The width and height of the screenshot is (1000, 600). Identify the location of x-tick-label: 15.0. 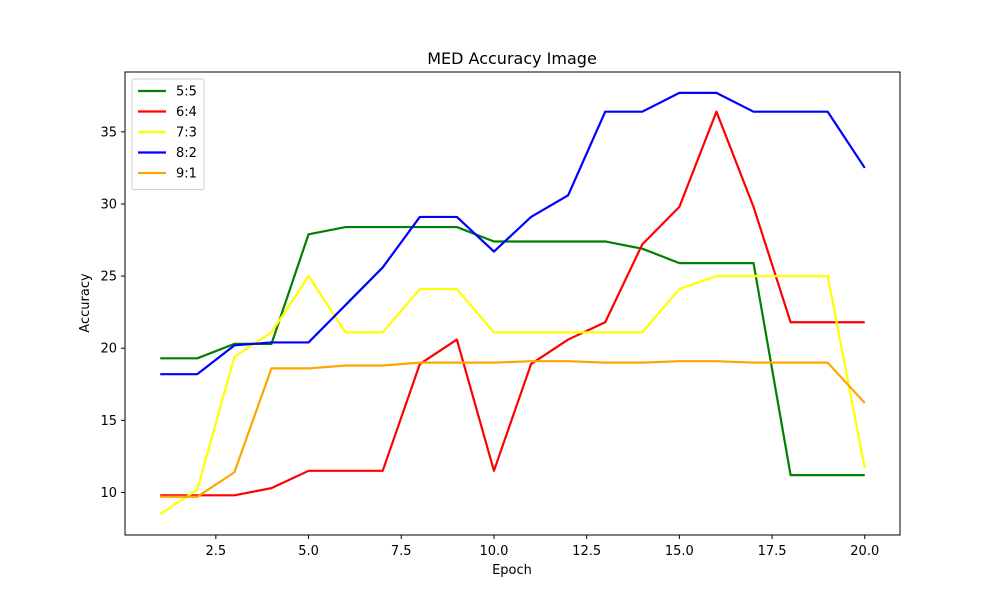
(679, 551).